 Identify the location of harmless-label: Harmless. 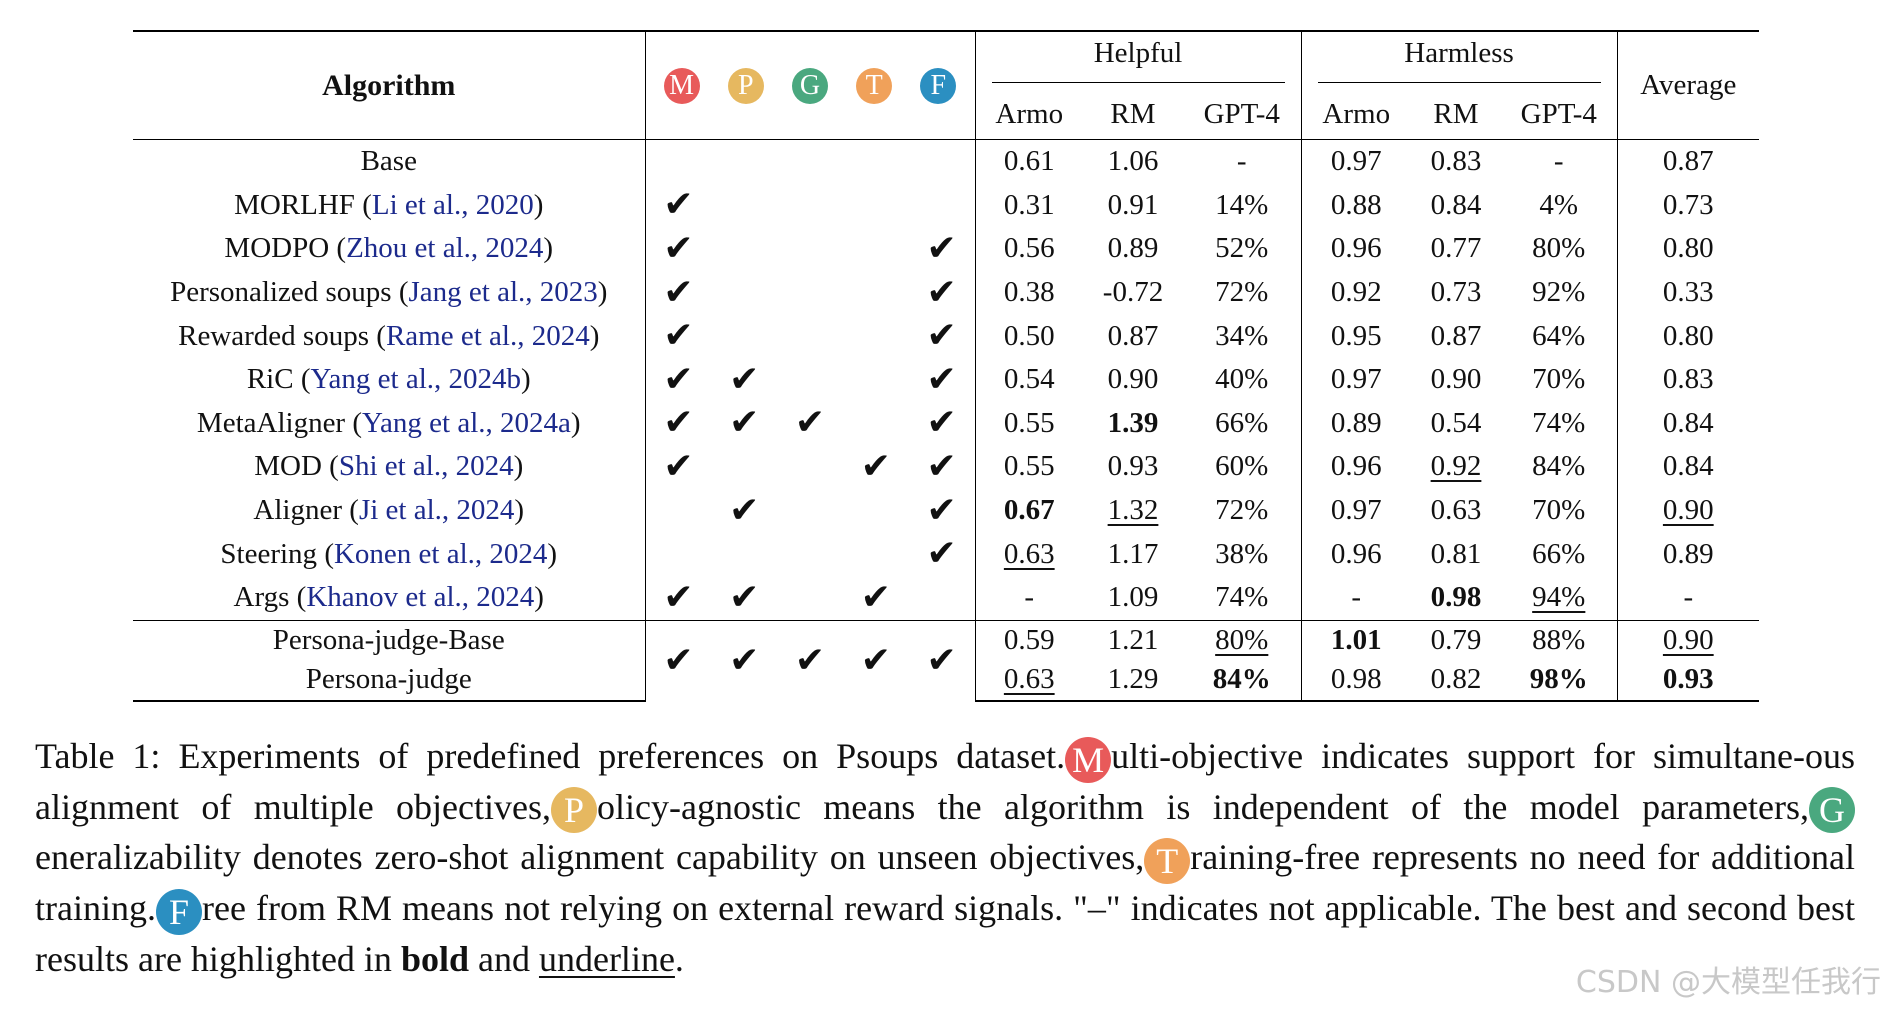
(1459, 61).